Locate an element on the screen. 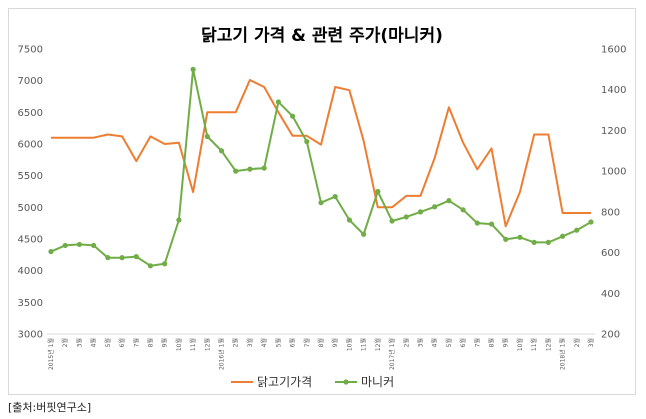 The width and height of the screenshot is (646, 419). x-tick-label: 2017년 1월 is located at coordinates (392, 354).